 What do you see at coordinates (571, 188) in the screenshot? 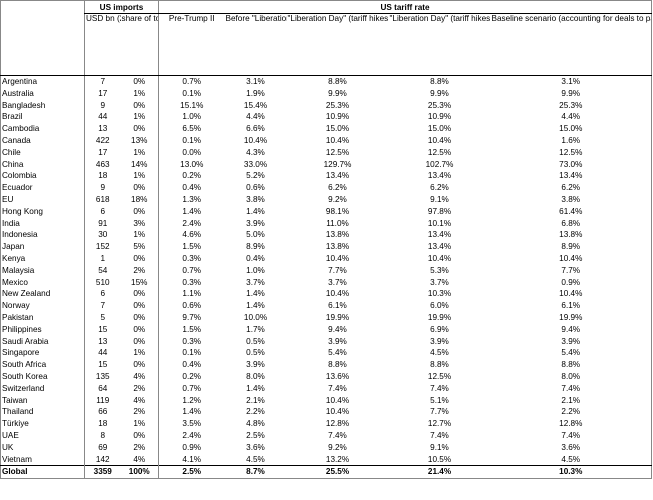
I see `row-baseline: 6.2%` at bounding box center [571, 188].